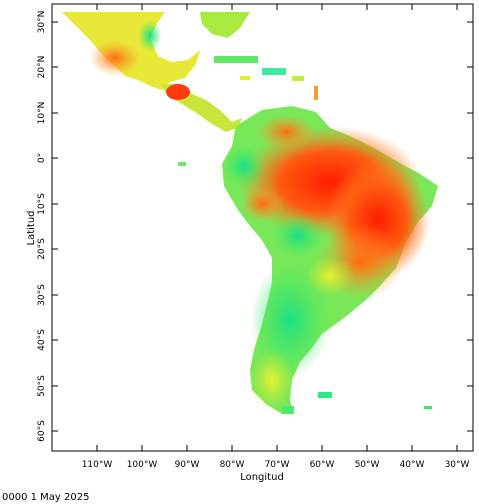 This screenshot has width=479, height=504. Describe the element at coordinates (178, 92) in the screenshot. I see `field-mexico-south-red` at that location.